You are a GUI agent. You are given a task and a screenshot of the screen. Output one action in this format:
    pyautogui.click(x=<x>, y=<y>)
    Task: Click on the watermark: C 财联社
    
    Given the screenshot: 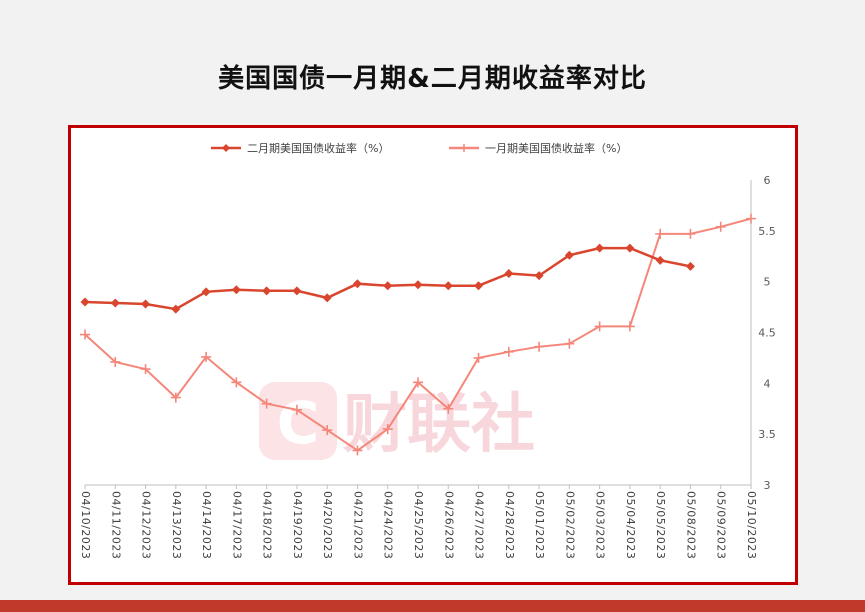 What is the action you would take?
    pyautogui.click(x=397, y=422)
    